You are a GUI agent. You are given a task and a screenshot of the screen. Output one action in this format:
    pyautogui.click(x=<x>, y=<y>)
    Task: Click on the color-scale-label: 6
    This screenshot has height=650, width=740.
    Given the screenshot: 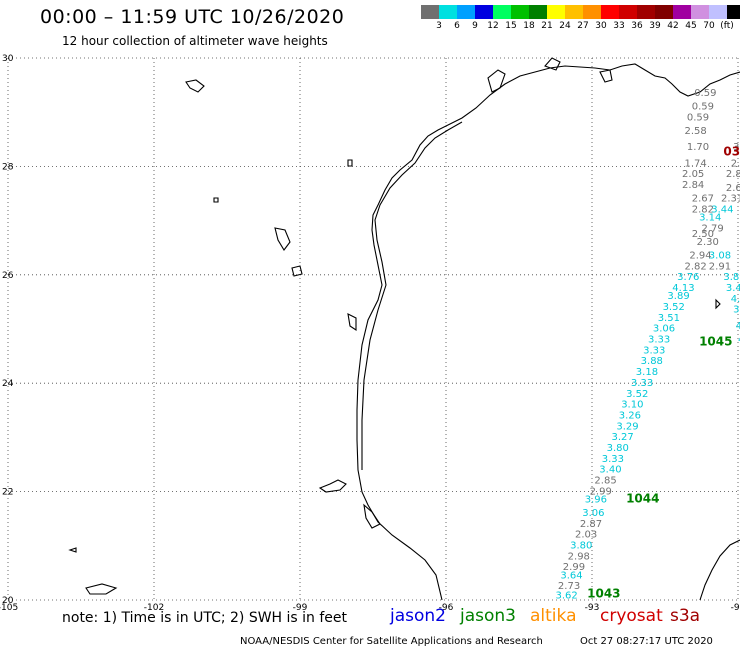 What is the action you would take?
    pyautogui.click(x=457, y=26)
    